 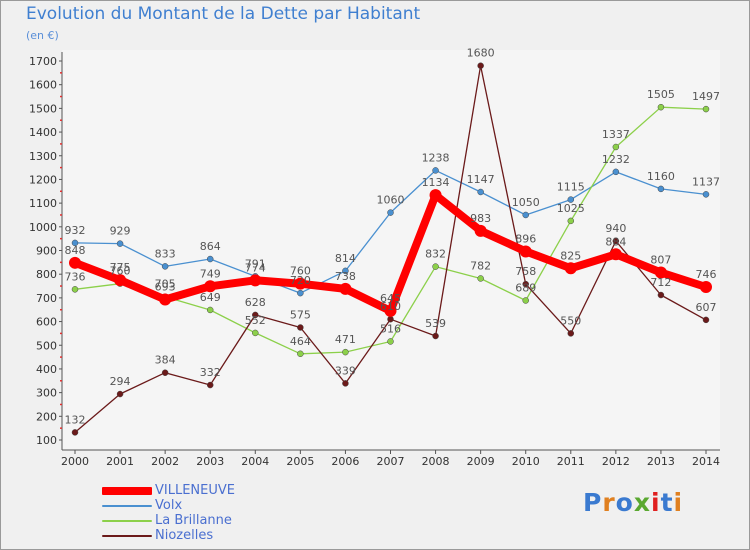 I want to click on data-label-villeneuve: 1134, so click(x=436, y=182).